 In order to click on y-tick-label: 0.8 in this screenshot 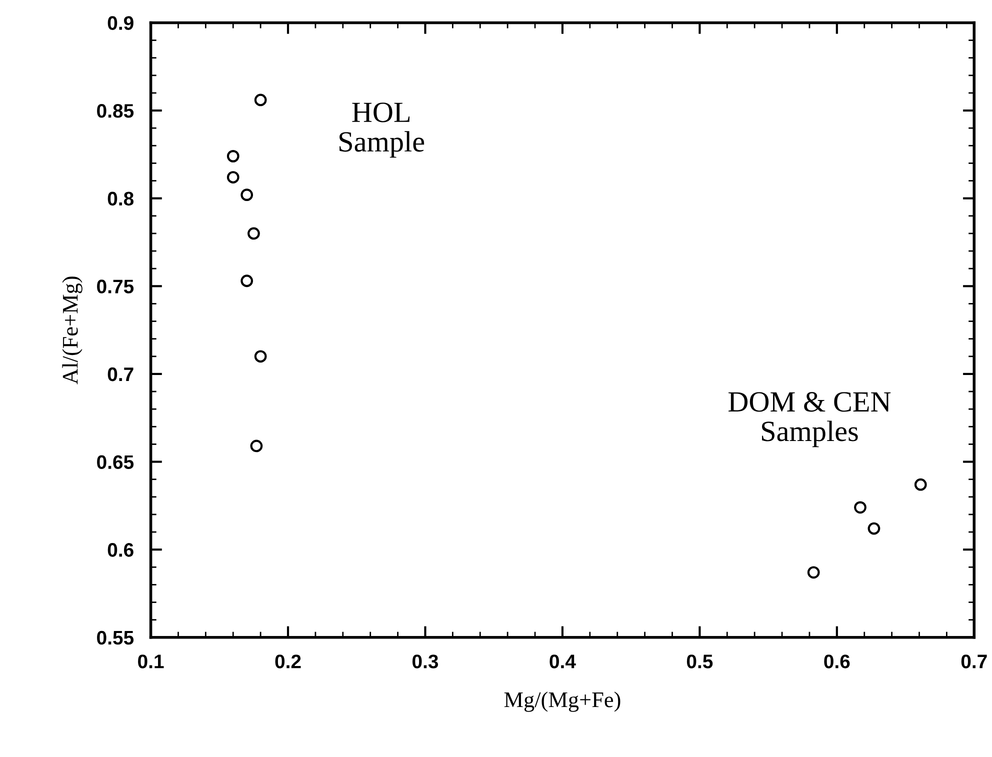, I will do `click(121, 199)`.